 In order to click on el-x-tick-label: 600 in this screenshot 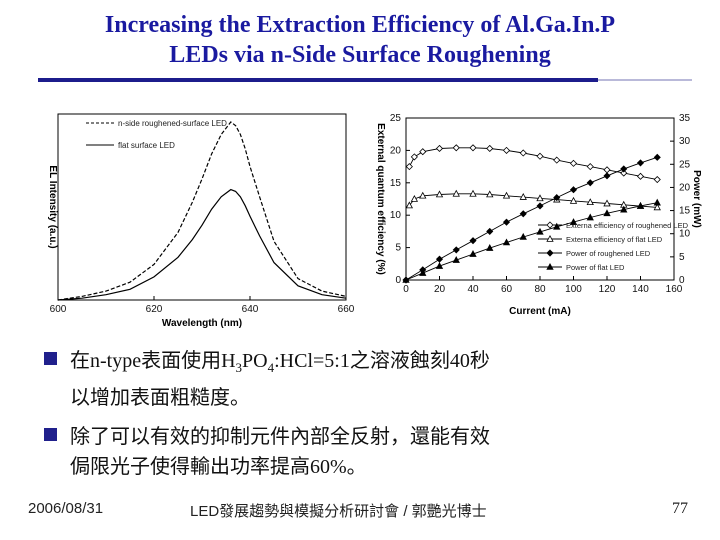, I will do `click(58, 309)`.